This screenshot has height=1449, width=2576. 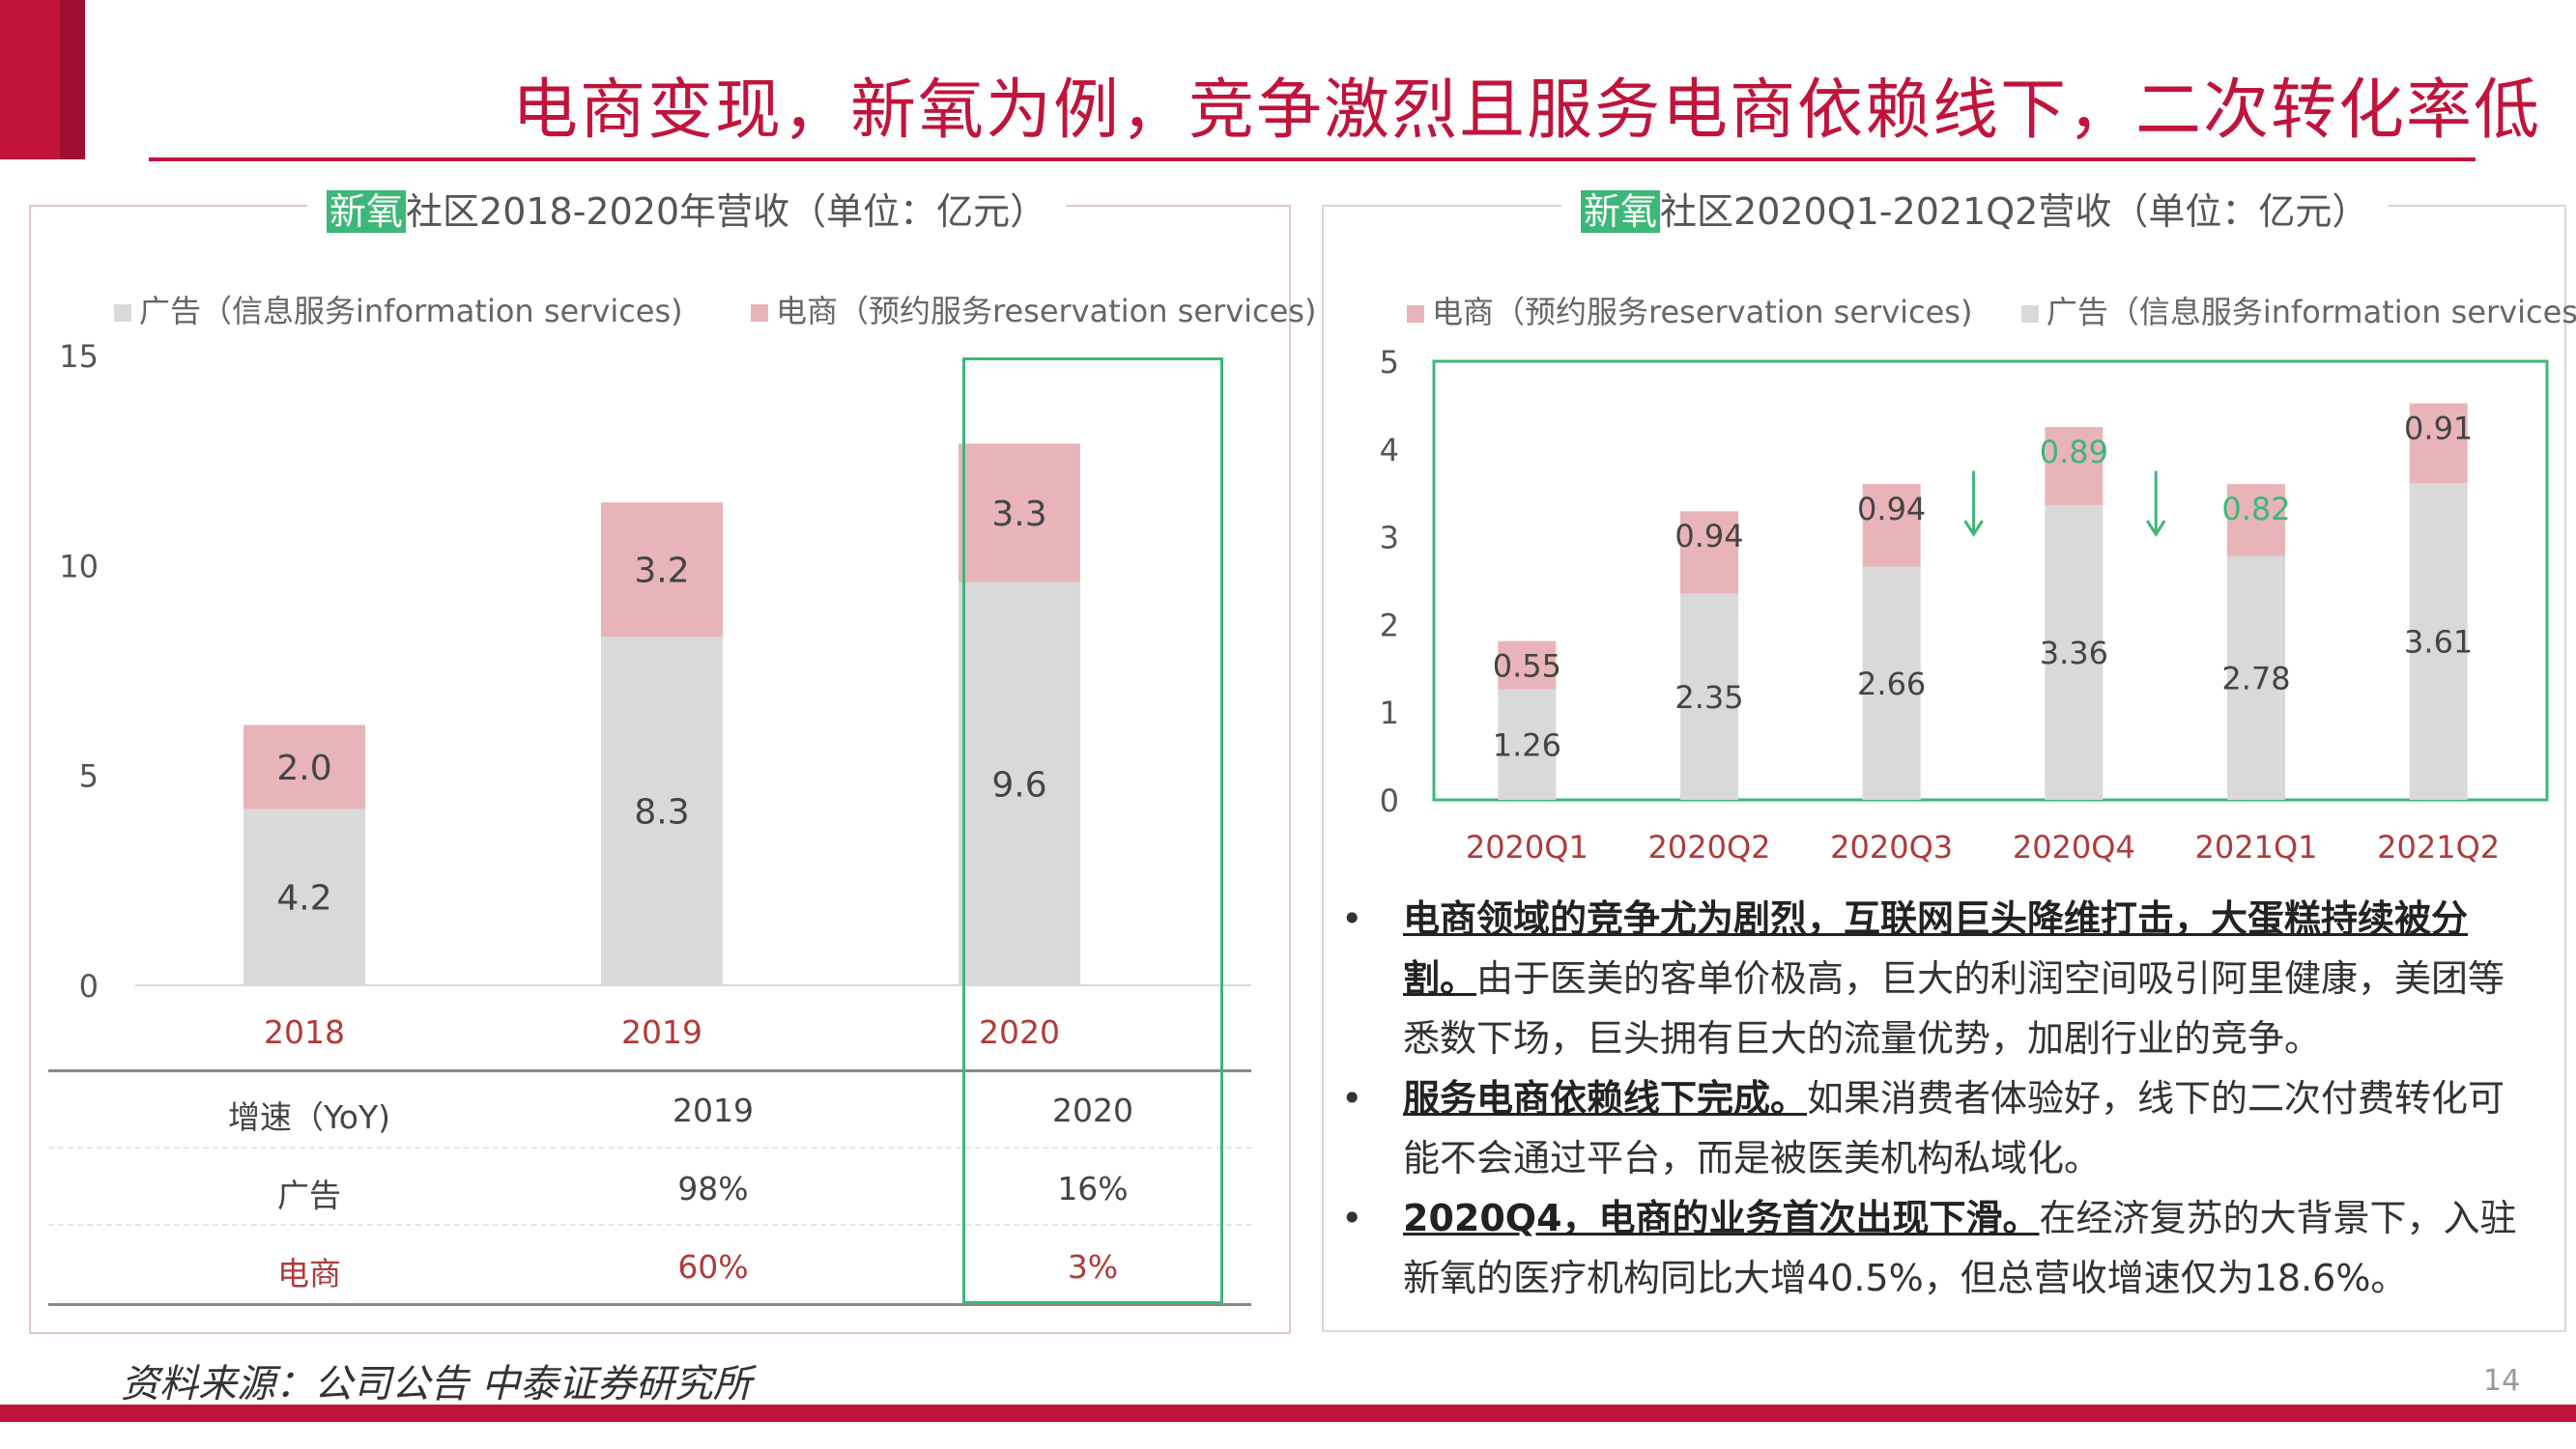 I want to click on data-label-ad-2021Q1: 2.78, so click(x=2256, y=678).